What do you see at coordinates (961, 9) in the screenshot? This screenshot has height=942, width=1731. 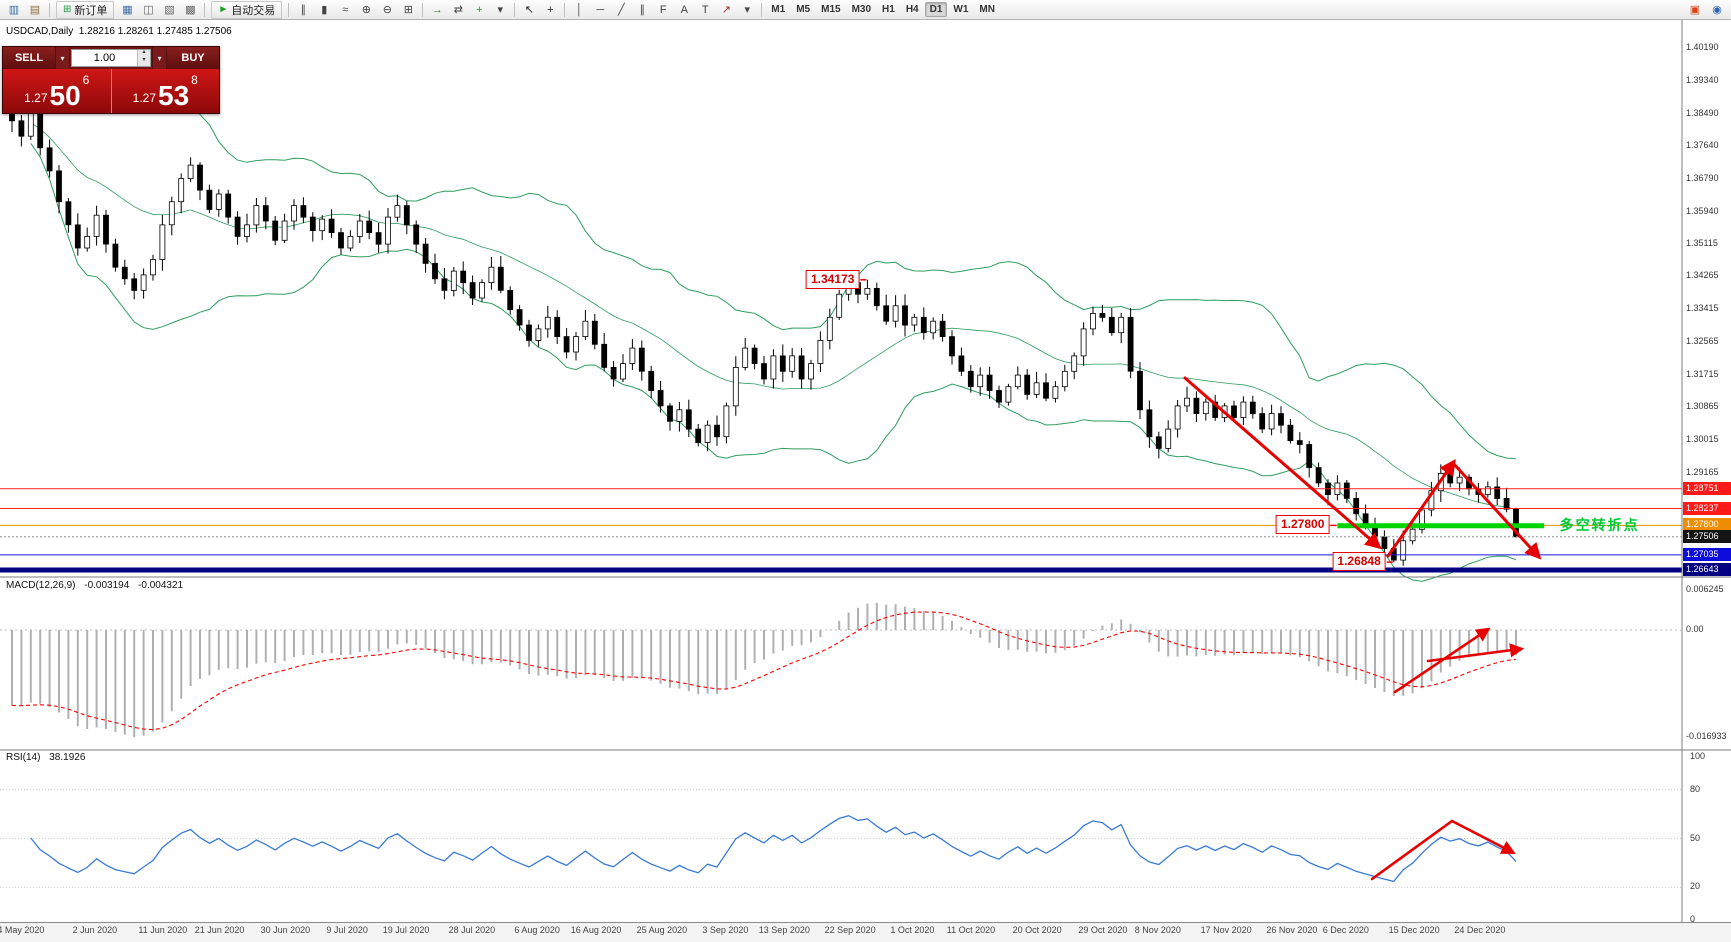 I see `timeframe-w1: W1` at bounding box center [961, 9].